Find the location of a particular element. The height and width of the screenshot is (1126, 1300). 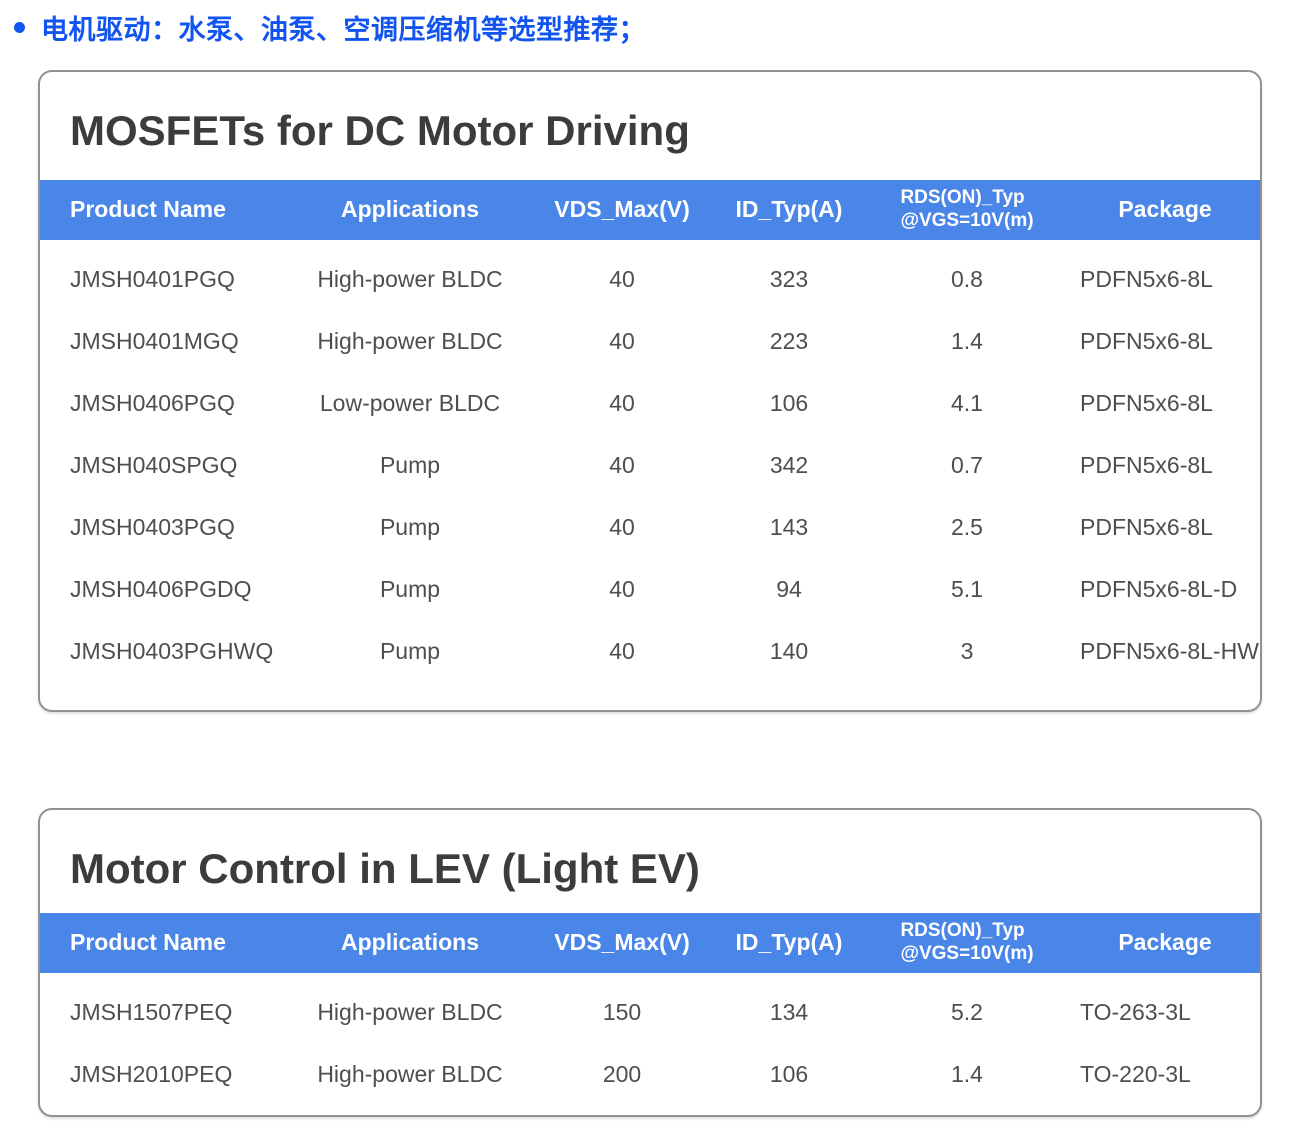

table-cell: 223 is located at coordinates (789, 340).